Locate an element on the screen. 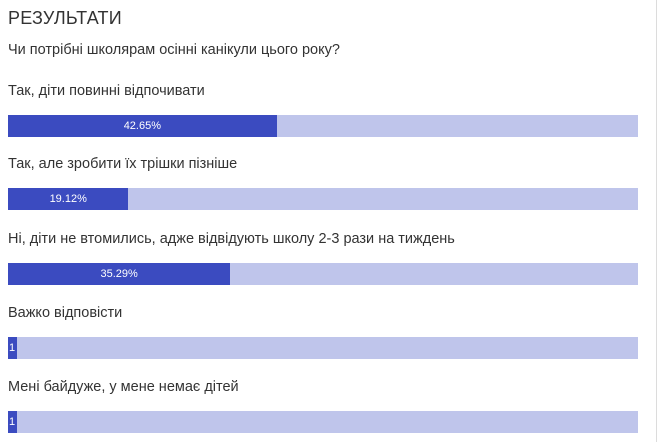  option-label: Важко відповісти is located at coordinates (65, 313).